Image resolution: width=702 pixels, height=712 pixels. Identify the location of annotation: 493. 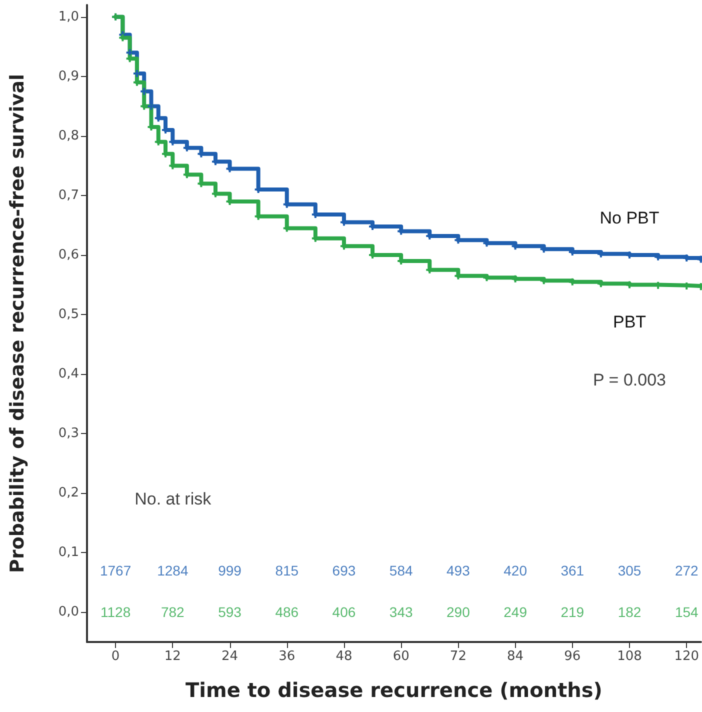
(458, 570).